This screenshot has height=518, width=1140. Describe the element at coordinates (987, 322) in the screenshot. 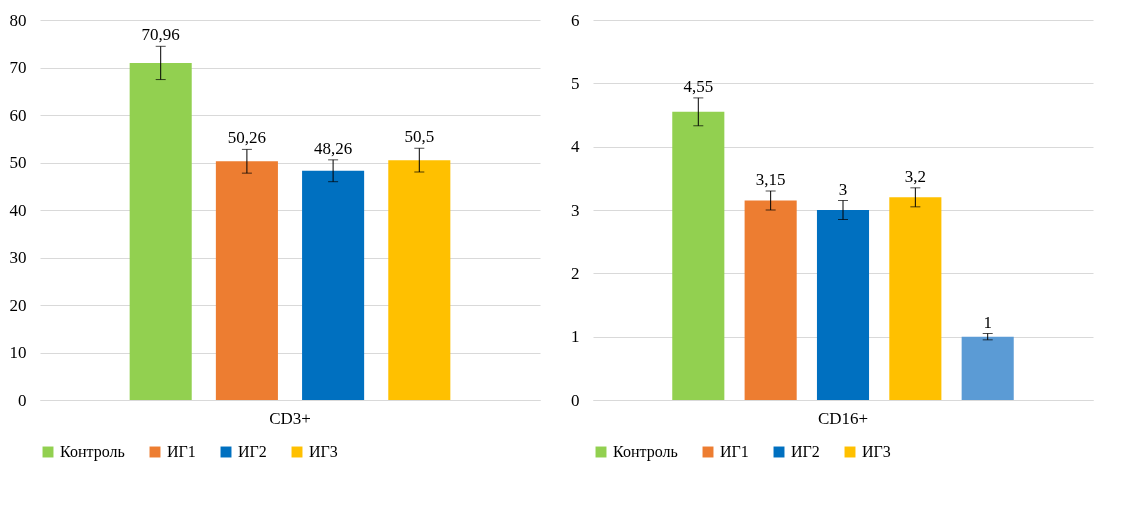

I see `data-label: 1` at that location.